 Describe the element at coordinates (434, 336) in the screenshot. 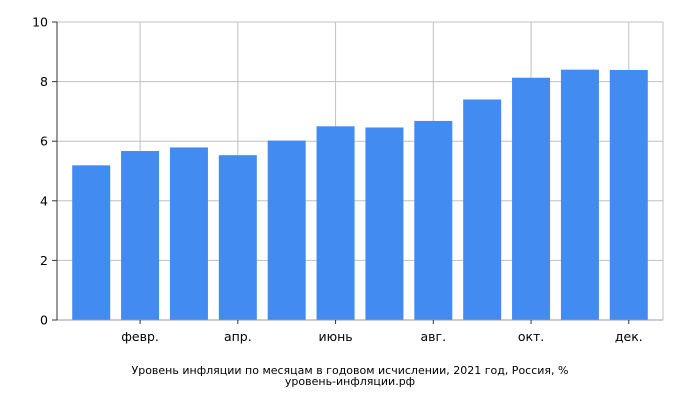

I see `x-tick-label: авг.` at that location.